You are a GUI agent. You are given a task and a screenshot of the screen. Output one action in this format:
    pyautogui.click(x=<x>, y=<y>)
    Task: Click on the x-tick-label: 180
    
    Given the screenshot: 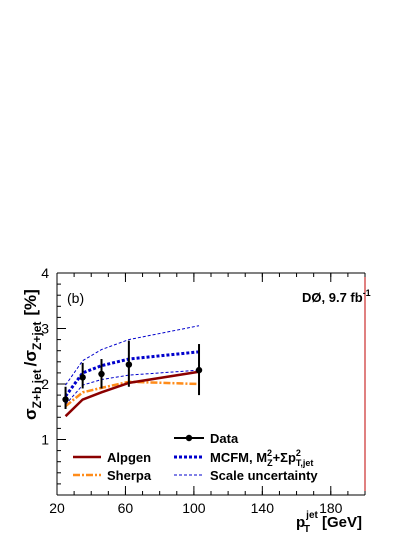 What is the action you would take?
    pyautogui.click(x=331, y=508)
    